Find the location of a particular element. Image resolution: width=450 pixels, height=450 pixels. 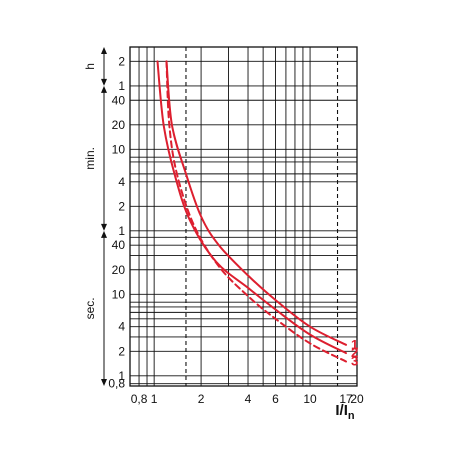

y-unit-label: min. is located at coordinates (90, 158).